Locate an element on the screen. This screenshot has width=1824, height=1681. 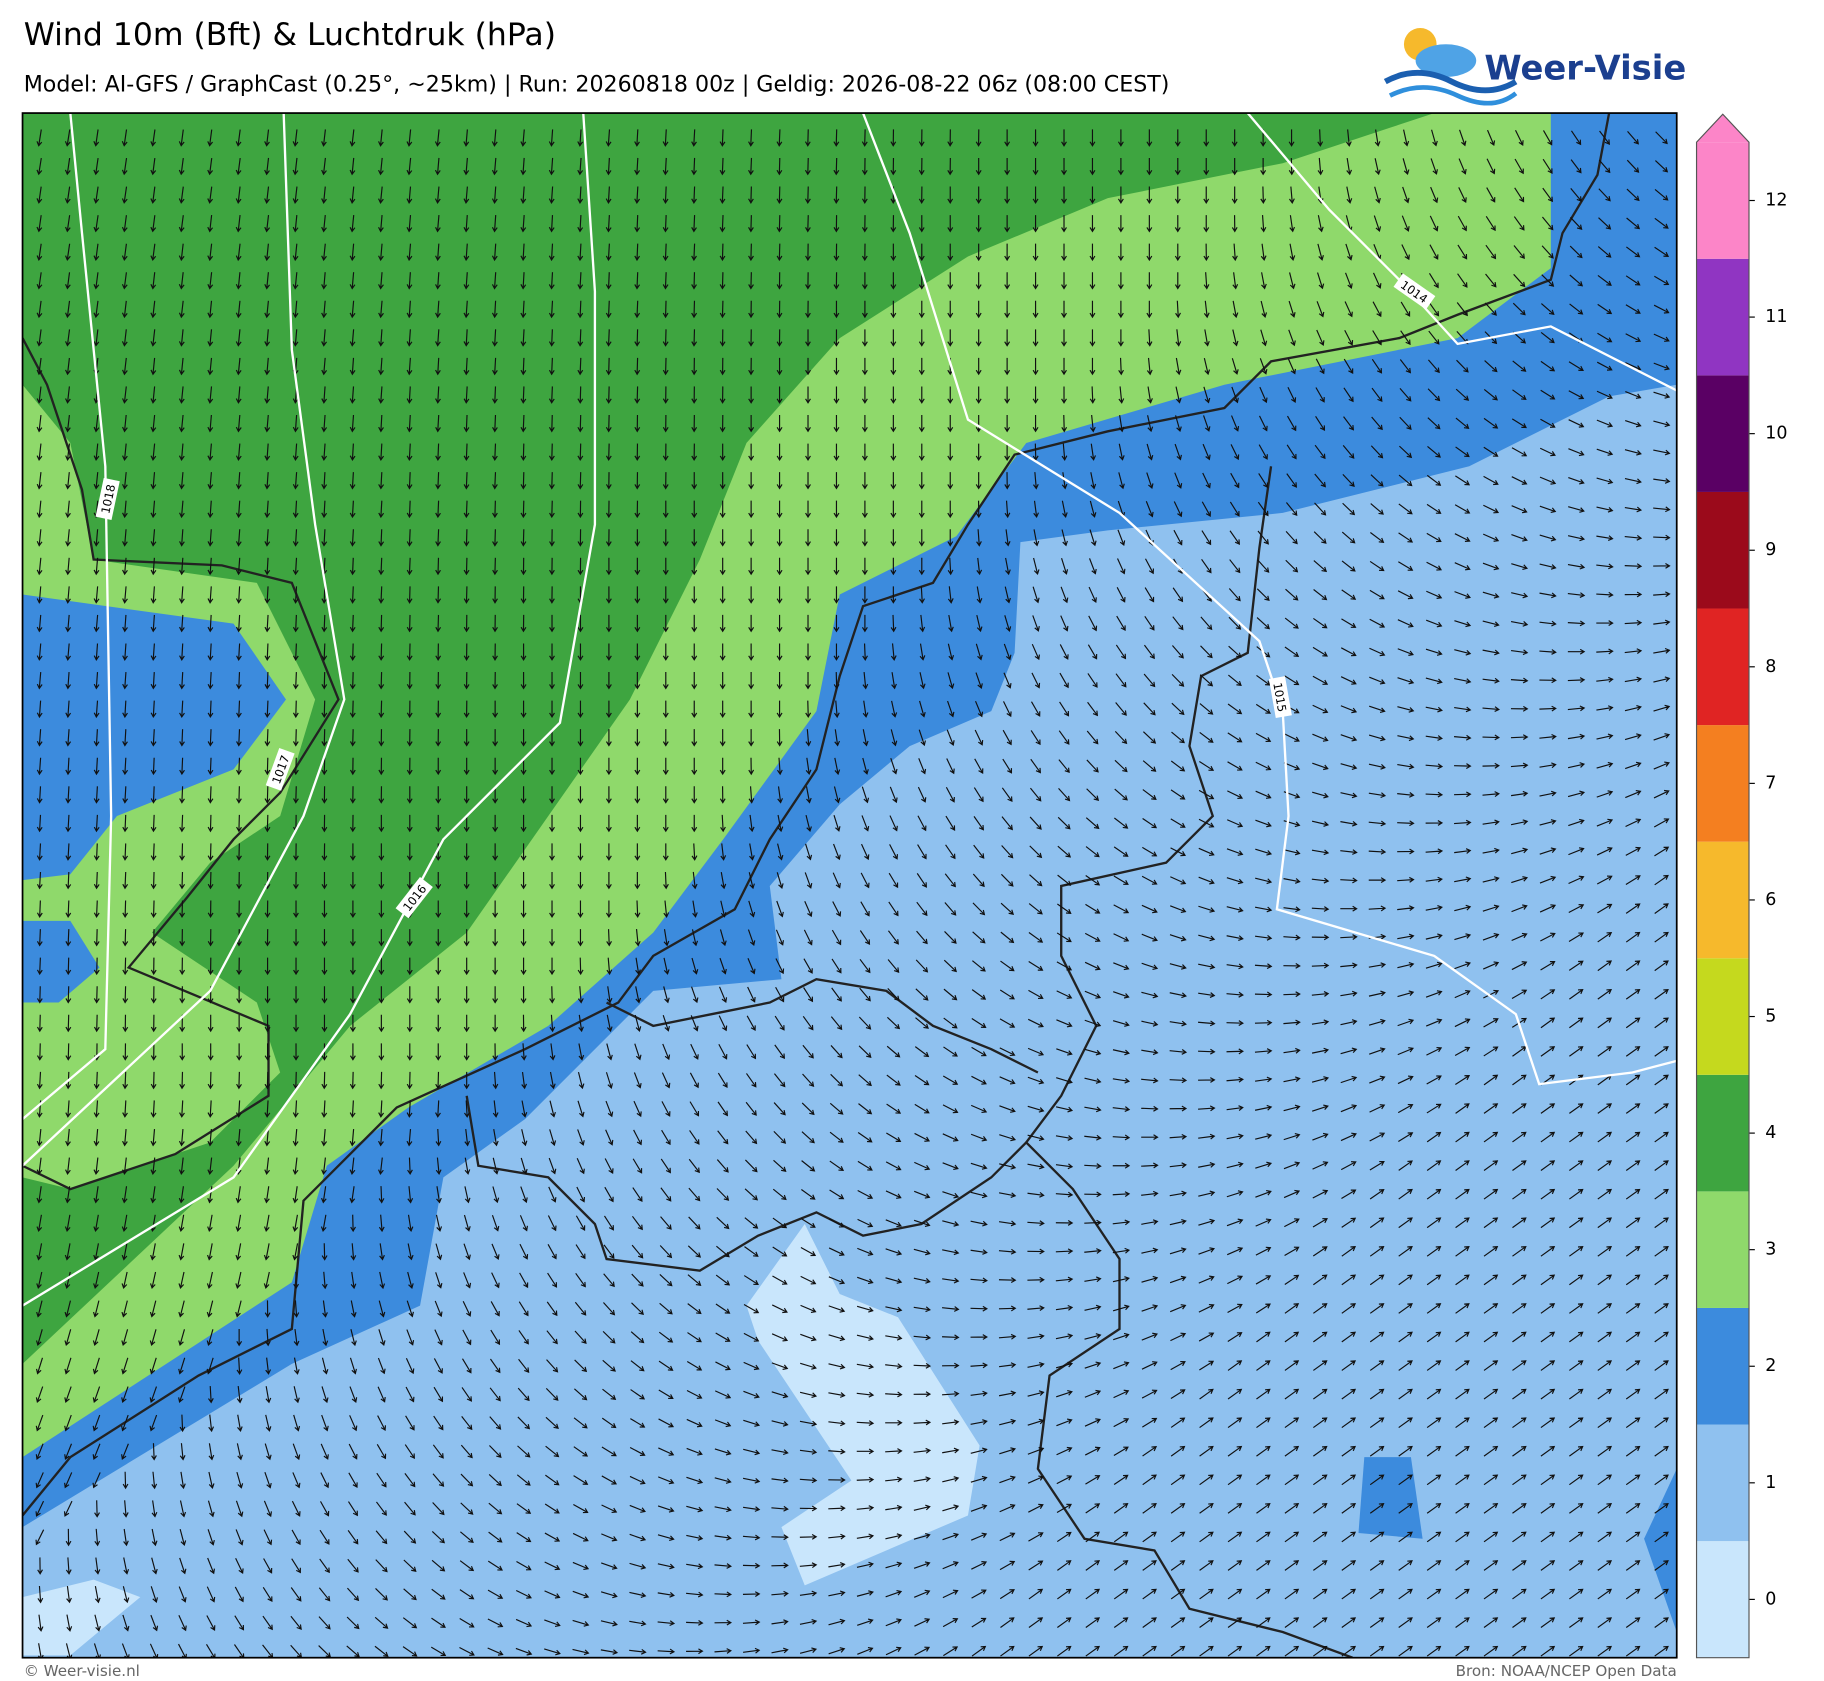
colorbar-tick-label: 11 is located at coordinates (1776, 317).